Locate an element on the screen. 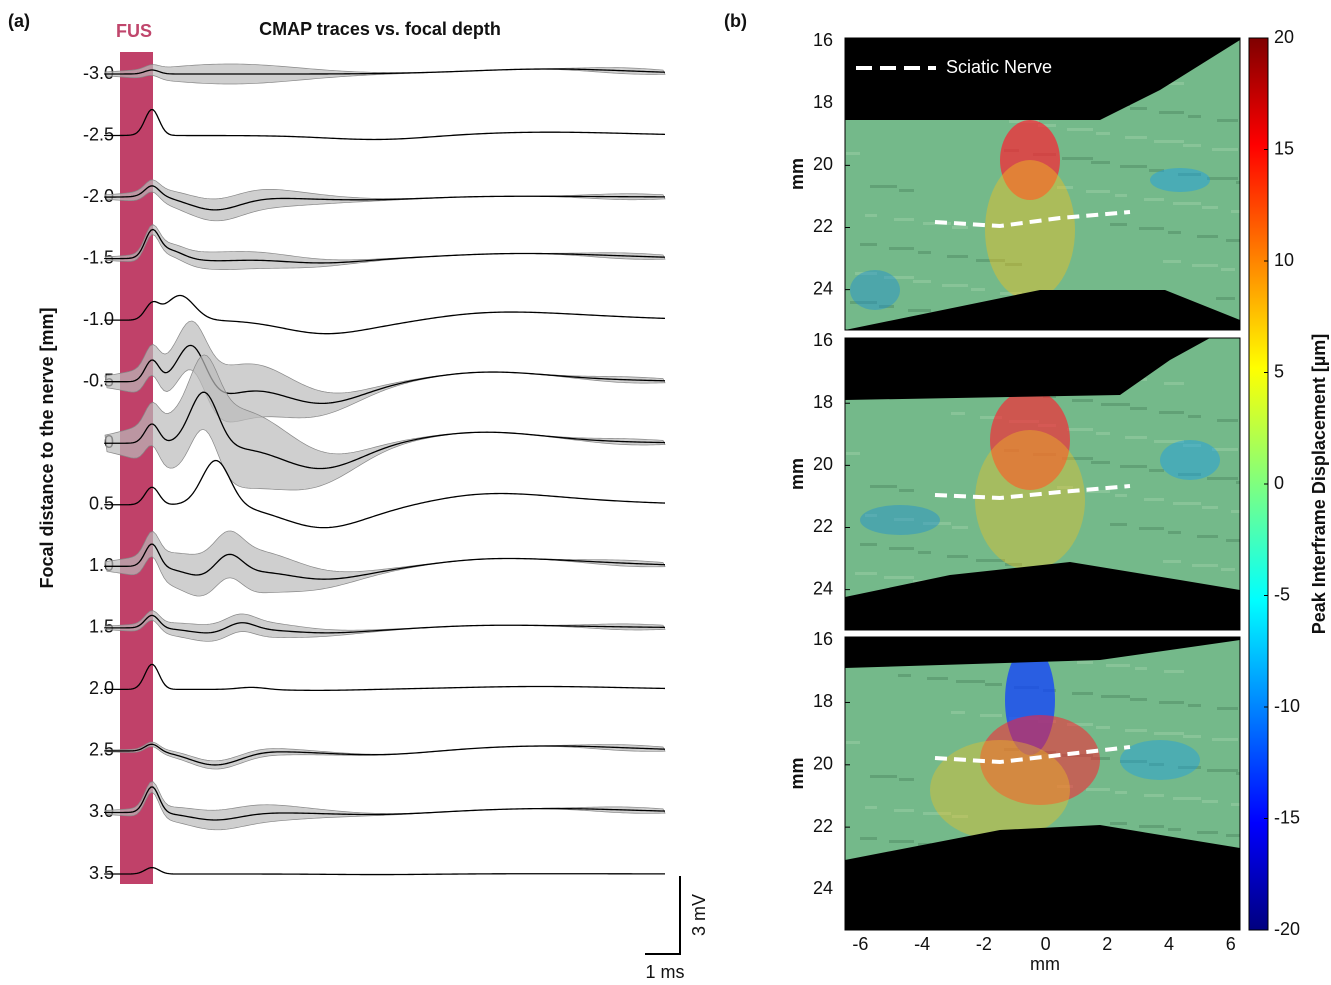 This screenshot has height=985, width=1331. x-tick-label: -2 is located at coordinates (984, 944).